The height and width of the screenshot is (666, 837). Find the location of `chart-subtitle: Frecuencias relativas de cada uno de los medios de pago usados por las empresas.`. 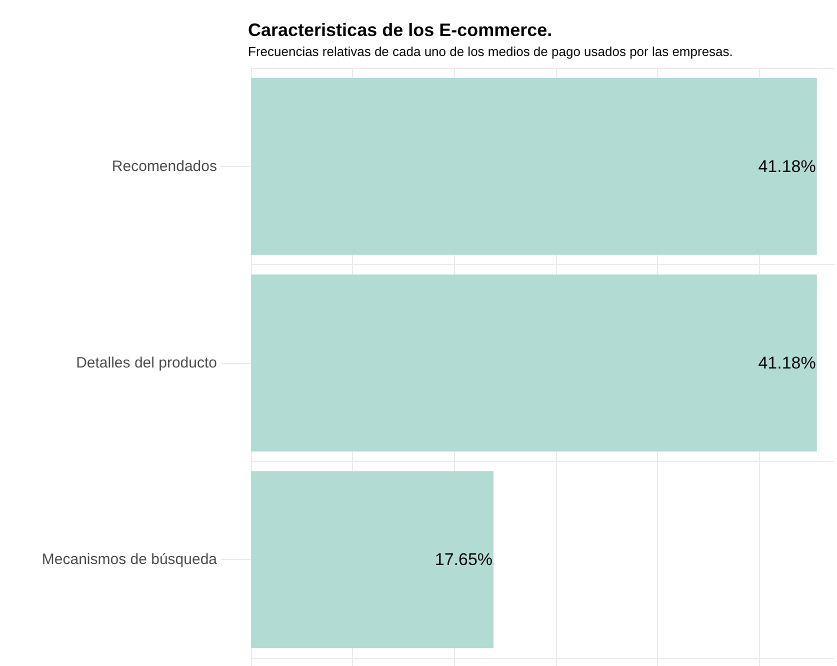

chart-subtitle: Frecuencias relativas de cada uno de los medios de pago usados por las empresas. is located at coordinates (490, 51).